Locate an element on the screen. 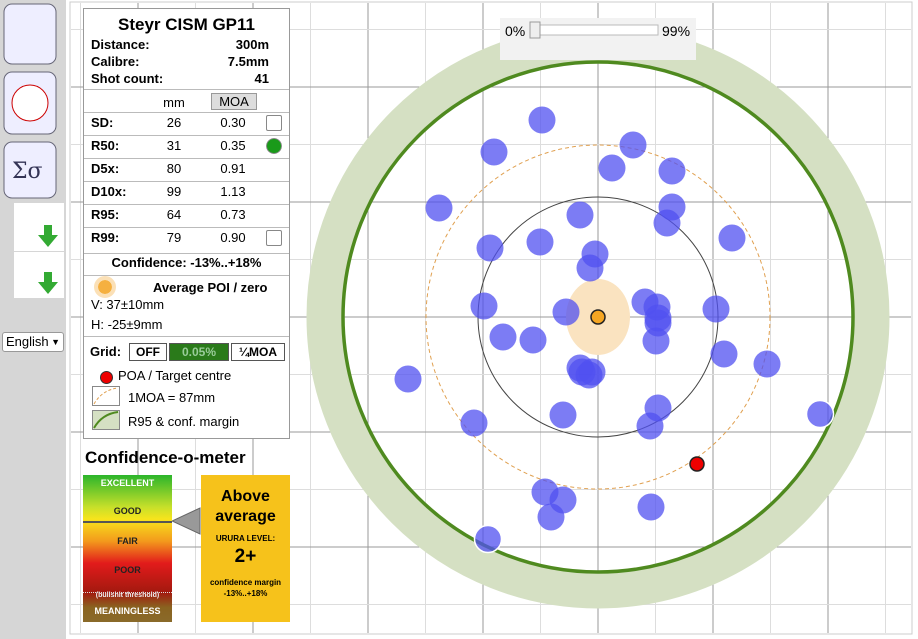 This screenshot has width=918, height=639. icon-sigma: Σσ is located at coordinates (27, 171).